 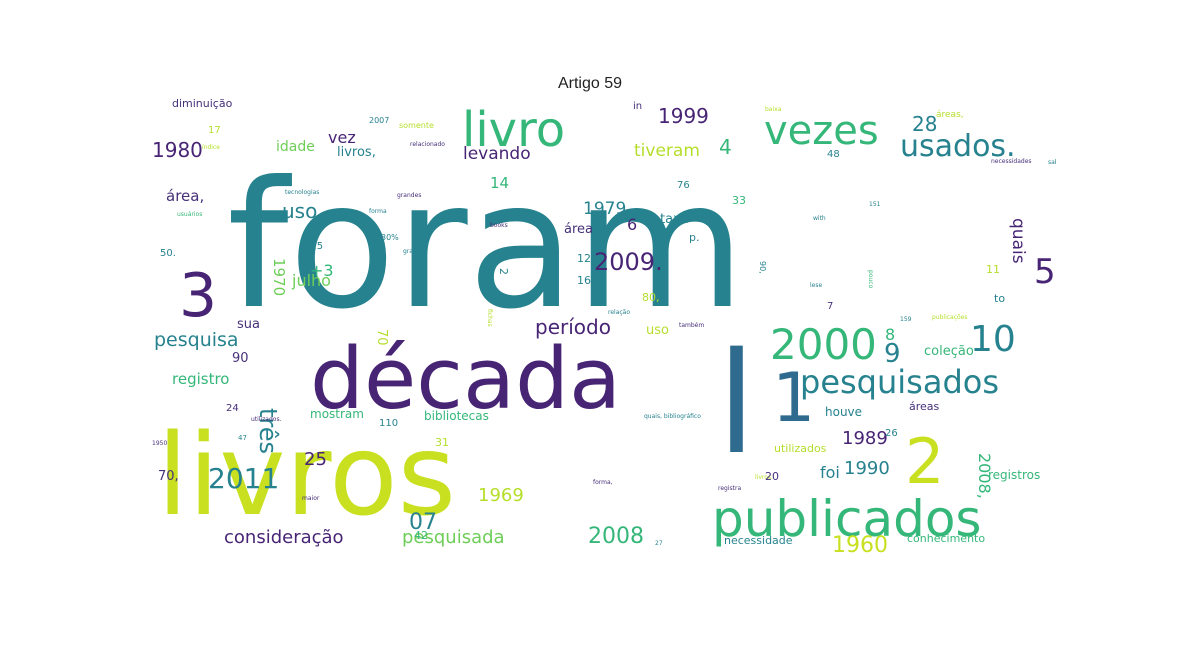 What do you see at coordinates (584, 280) in the screenshot?
I see `word-cloud-word: 16` at bounding box center [584, 280].